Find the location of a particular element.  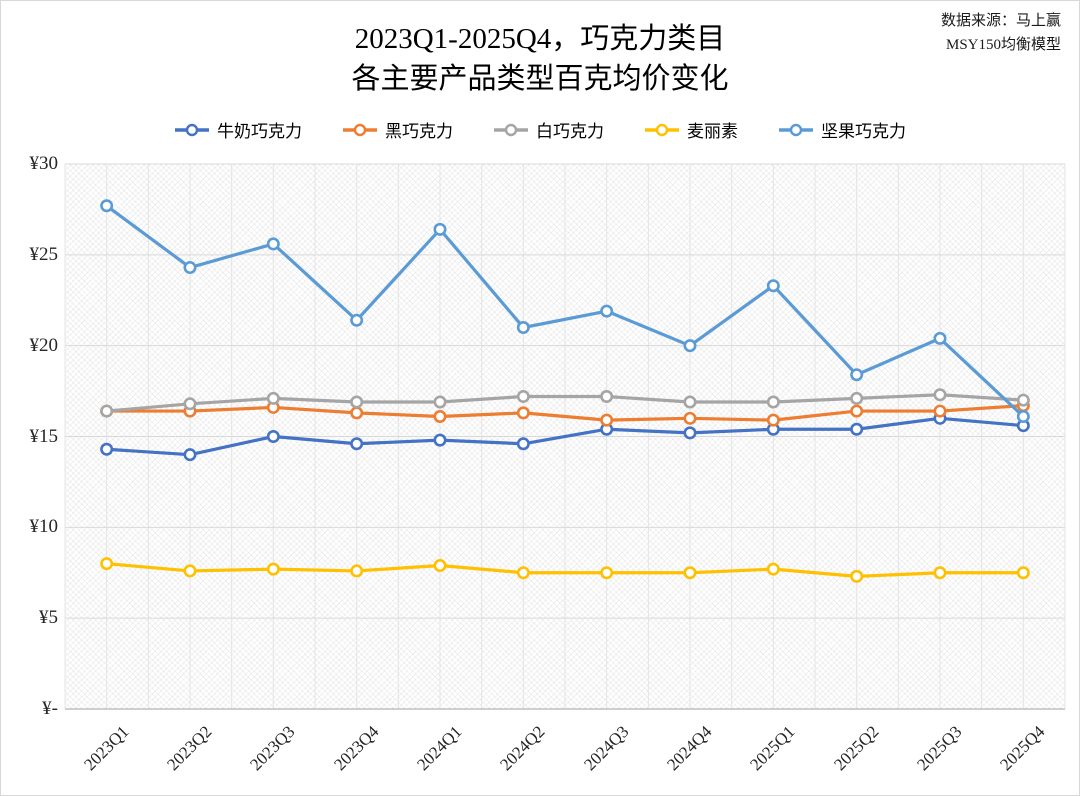

legend-item: 麦丽素 is located at coordinates (691, 129).